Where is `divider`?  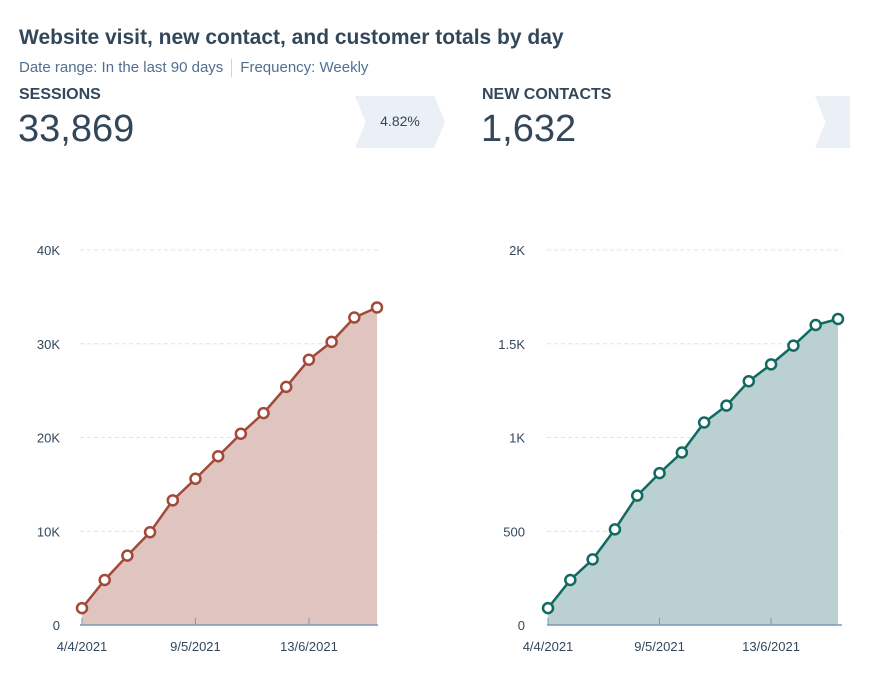 divider is located at coordinates (232, 68).